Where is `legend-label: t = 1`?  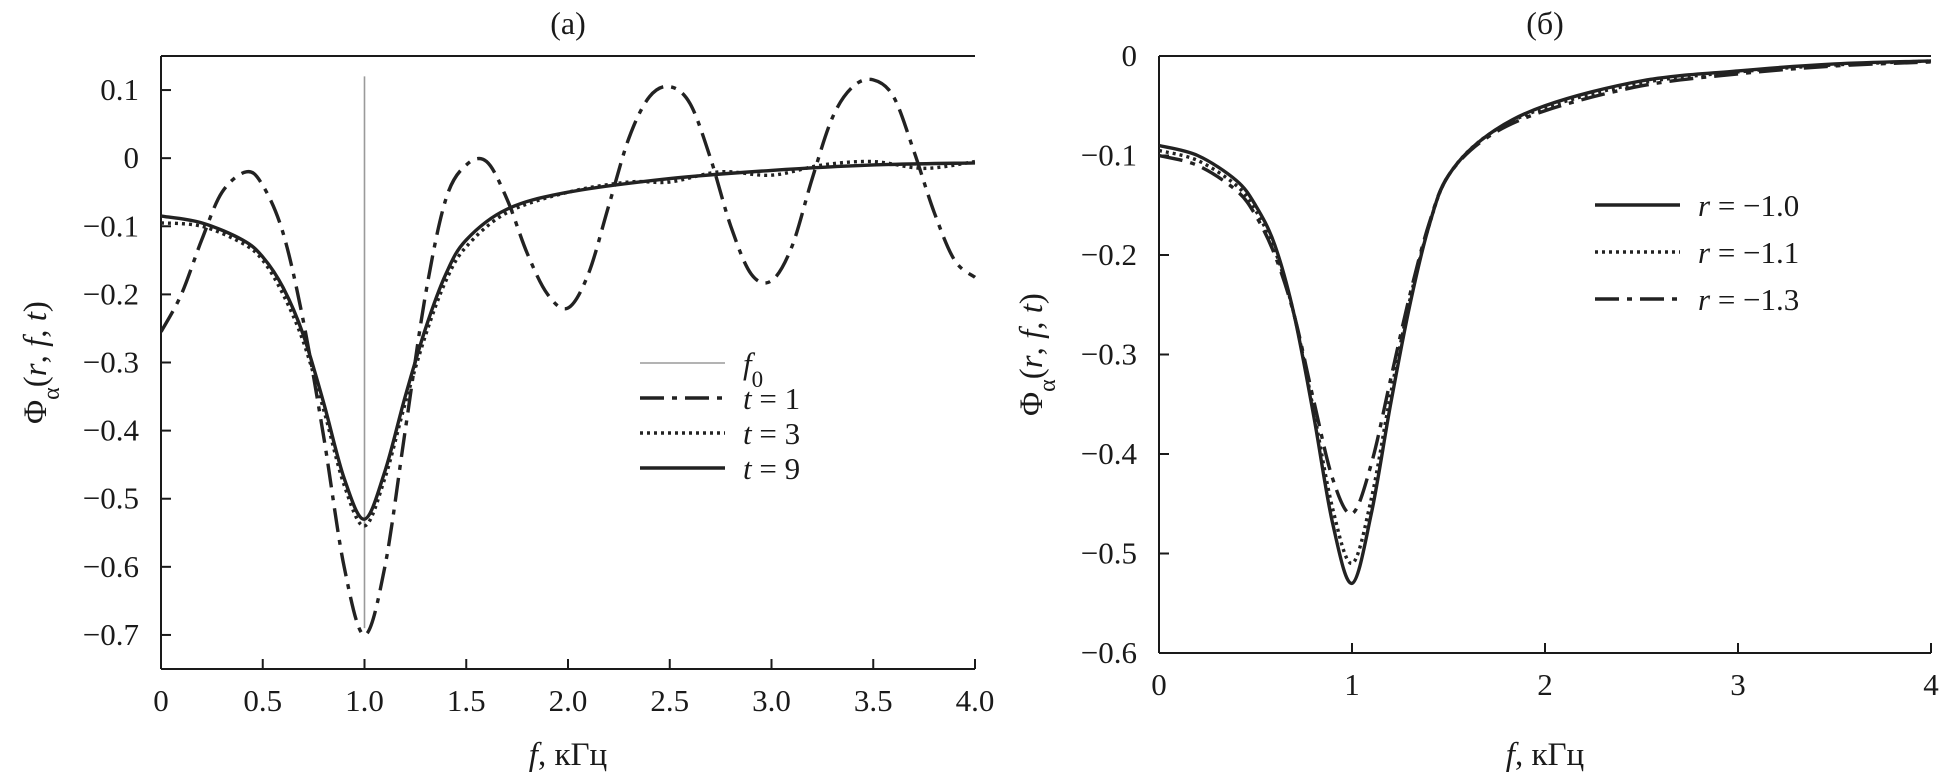
legend-label: t = 1 is located at coordinates (771, 398).